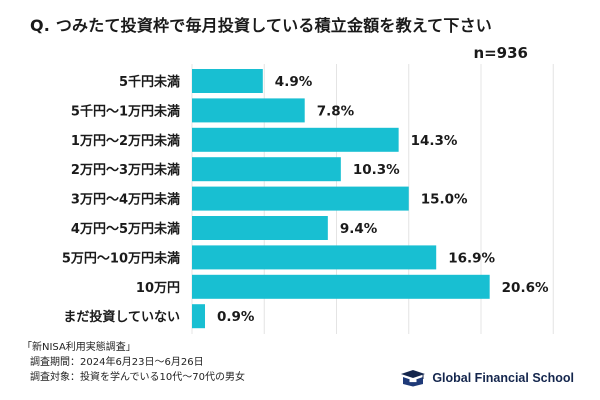 The width and height of the screenshot is (600, 400). What do you see at coordinates (125, 200) in the screenshot?
I see `category-label: 3万円〜4万円未満` at bounding box center [125, 200].